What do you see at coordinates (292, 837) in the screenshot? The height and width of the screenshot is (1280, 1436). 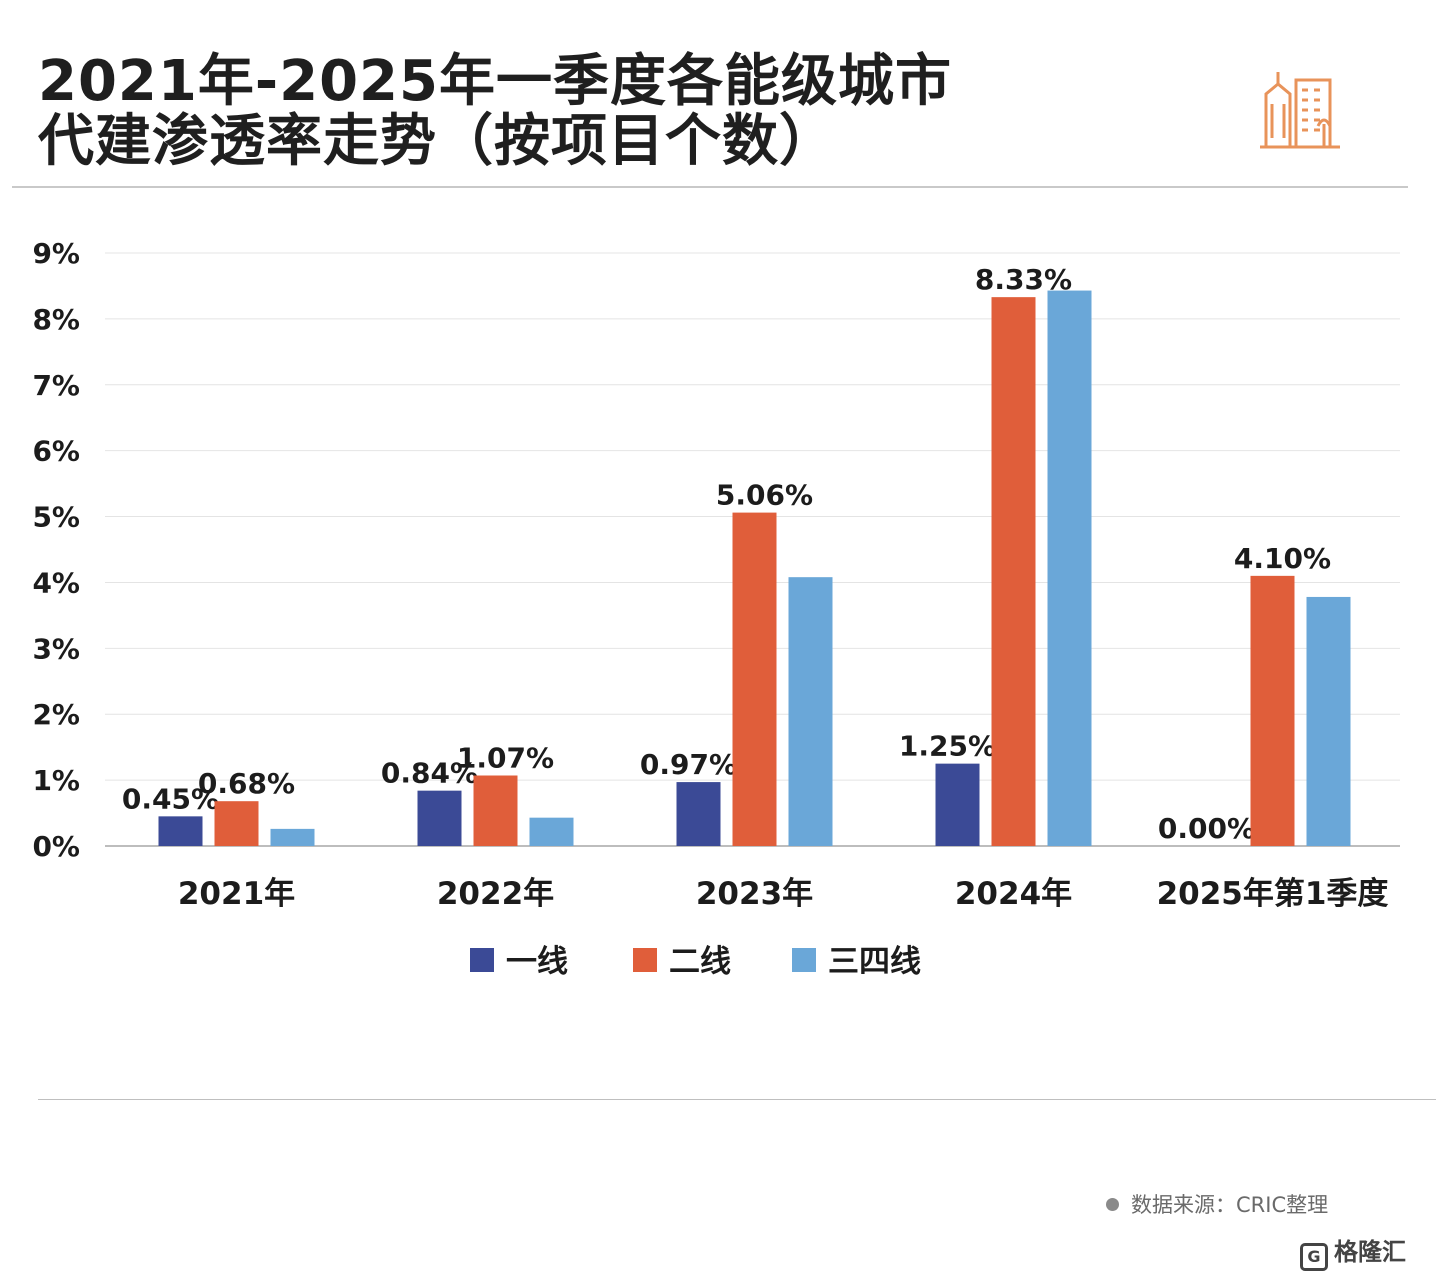 I see `bar-三四线-2021年` at bounding box center [292, 837].